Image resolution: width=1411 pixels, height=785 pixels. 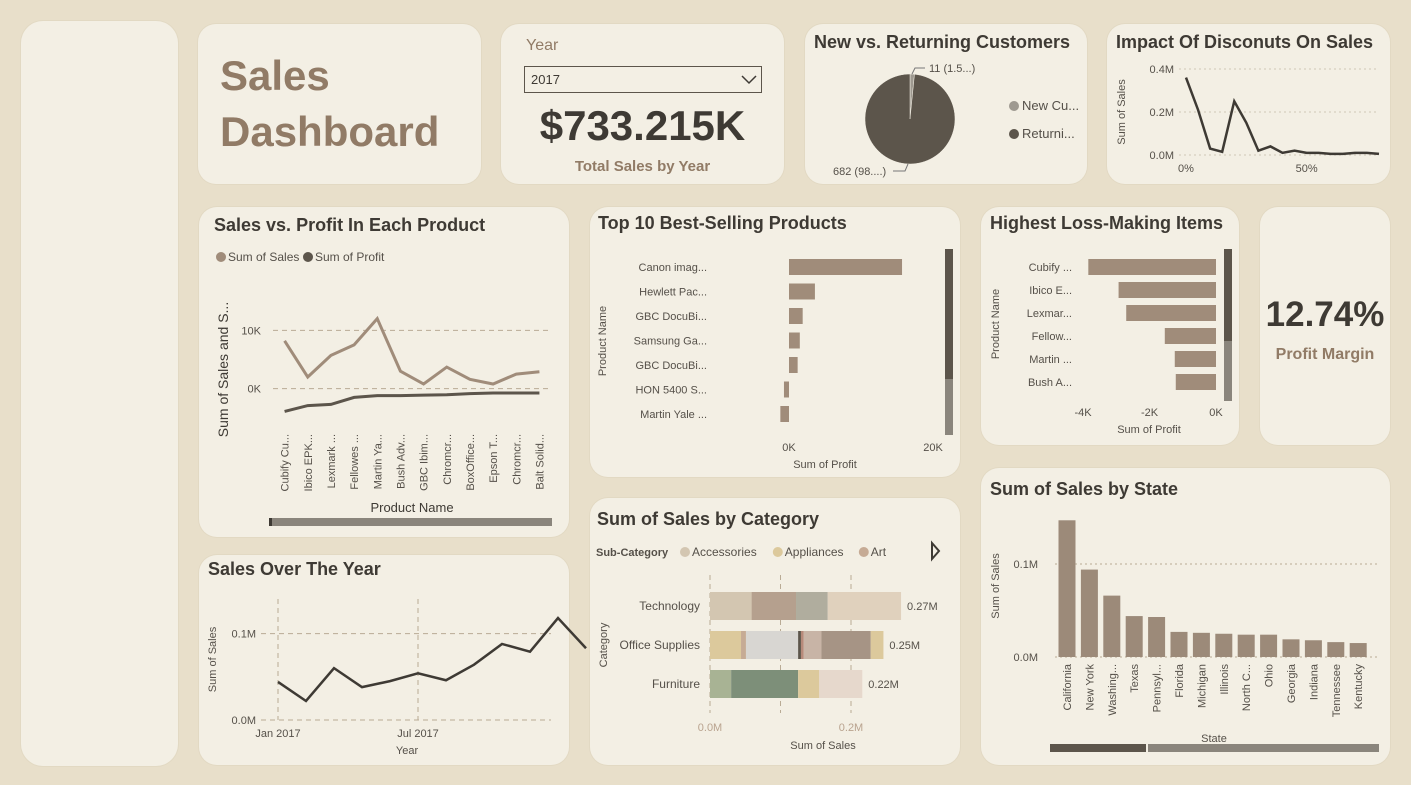 I want to click on y-tick-label: 0K, so click(x=255, y=390).